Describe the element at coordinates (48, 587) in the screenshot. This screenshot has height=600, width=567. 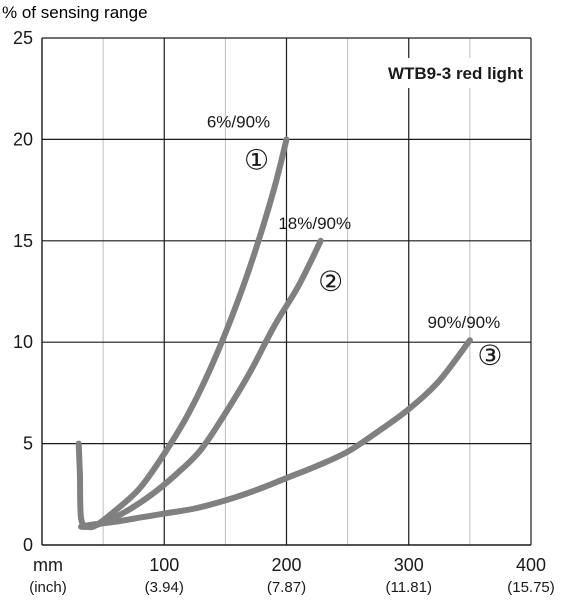
I see `x-unit-secondary-label: (inch)` at that location.